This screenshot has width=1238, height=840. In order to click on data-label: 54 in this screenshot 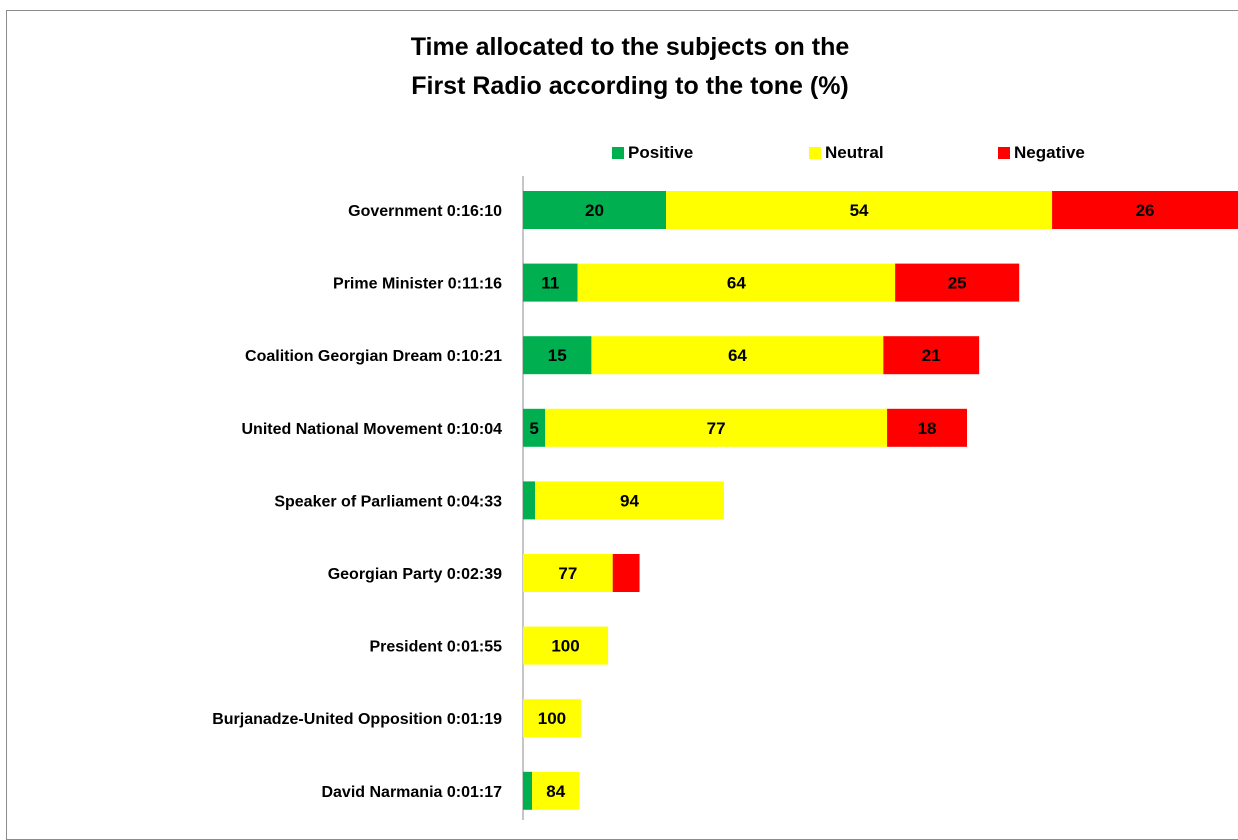, I will do `click(859, 210)`.